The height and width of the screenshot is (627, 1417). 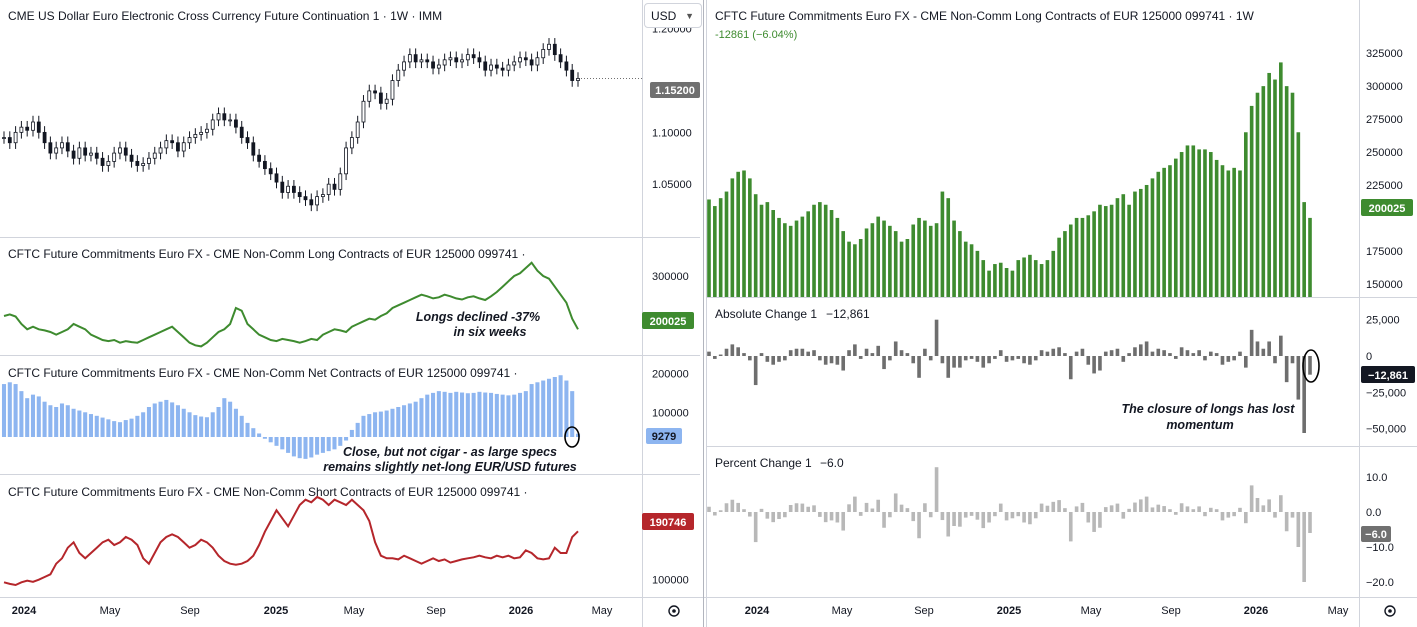 I want to click on right-time-tick: 2025, so click(x=1009, y=611).